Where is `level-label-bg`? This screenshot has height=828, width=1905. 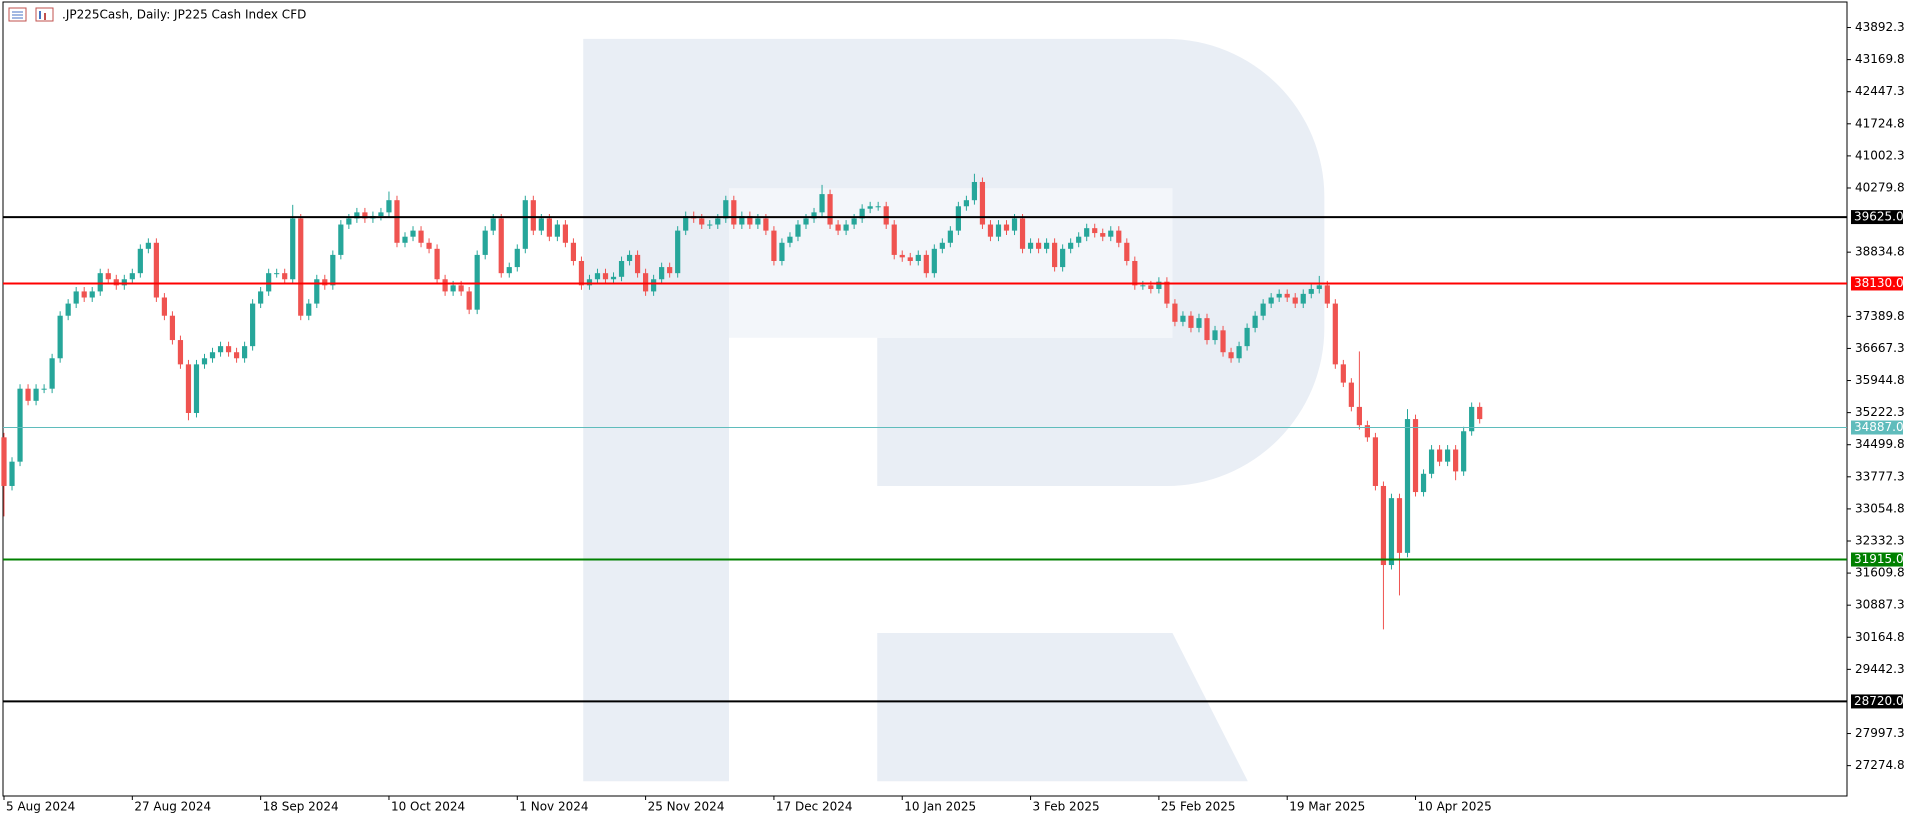
level-label-bg is located at coordinates (1877, 217).